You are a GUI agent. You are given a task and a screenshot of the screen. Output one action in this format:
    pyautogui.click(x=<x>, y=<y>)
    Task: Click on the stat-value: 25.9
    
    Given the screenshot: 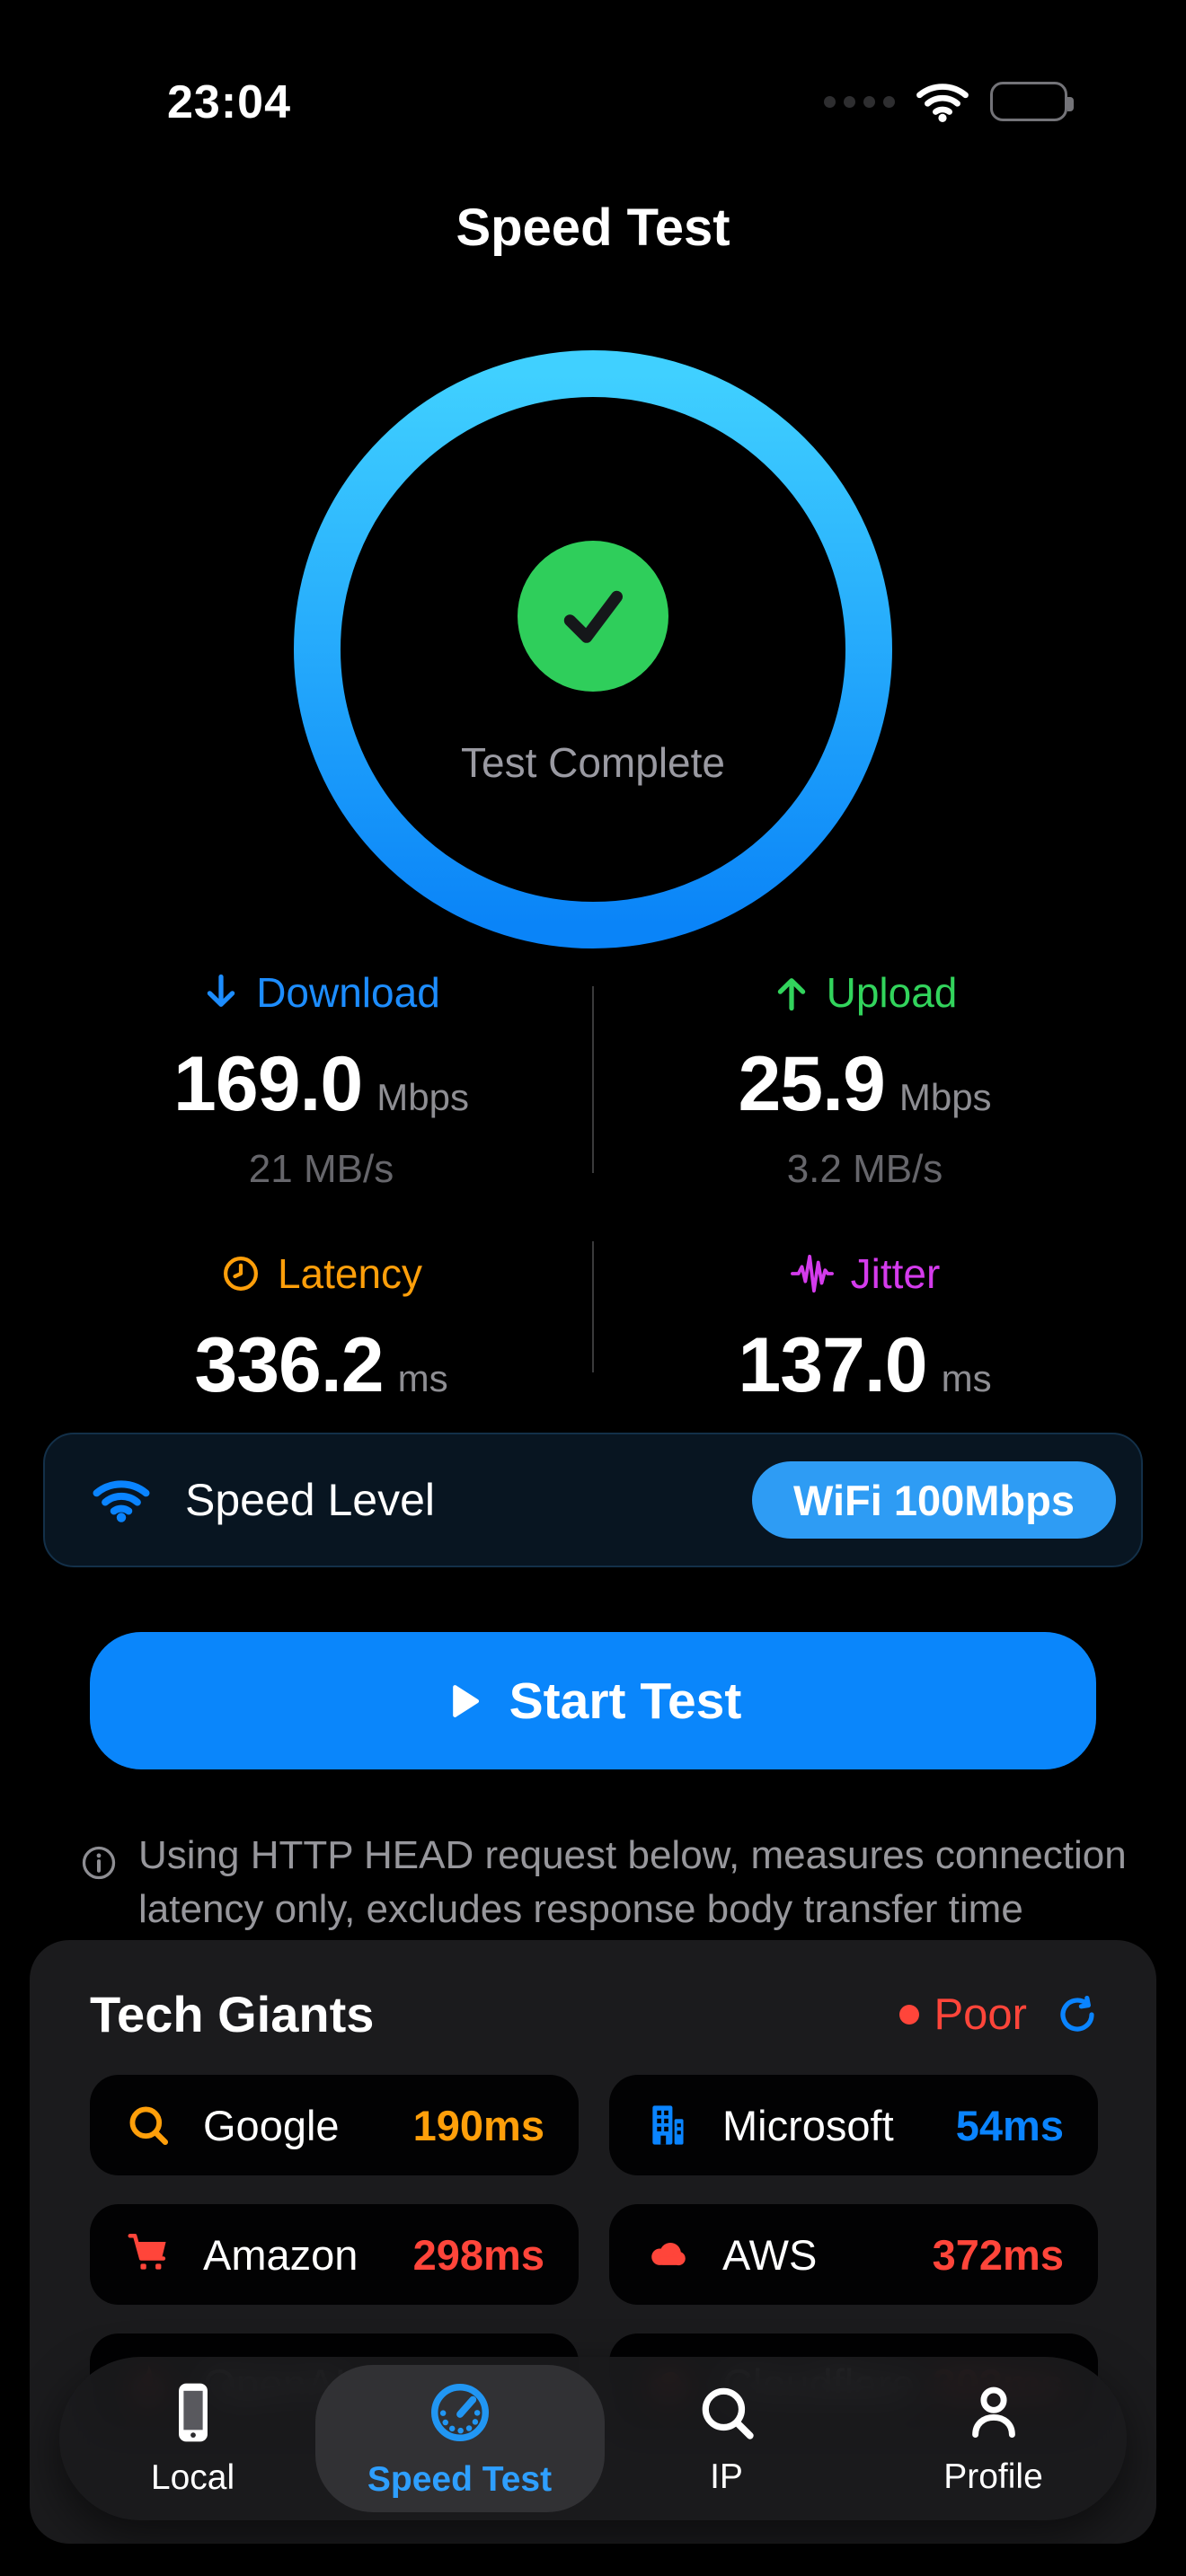 What is the action you would take?
    pyautogui.click(x=811, y=1084)
    